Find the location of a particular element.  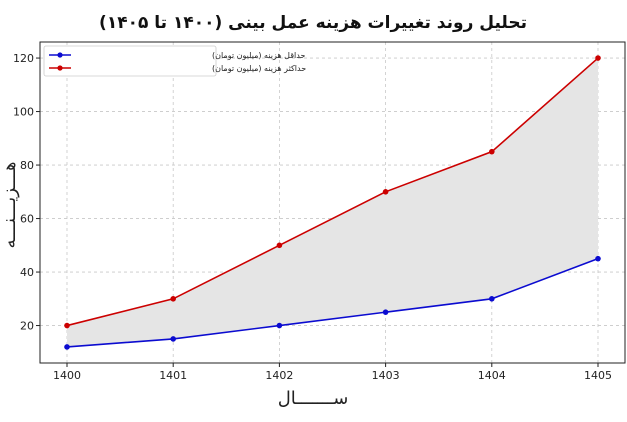

x-tick-label: 1402 is located at coordinates (279, 375).